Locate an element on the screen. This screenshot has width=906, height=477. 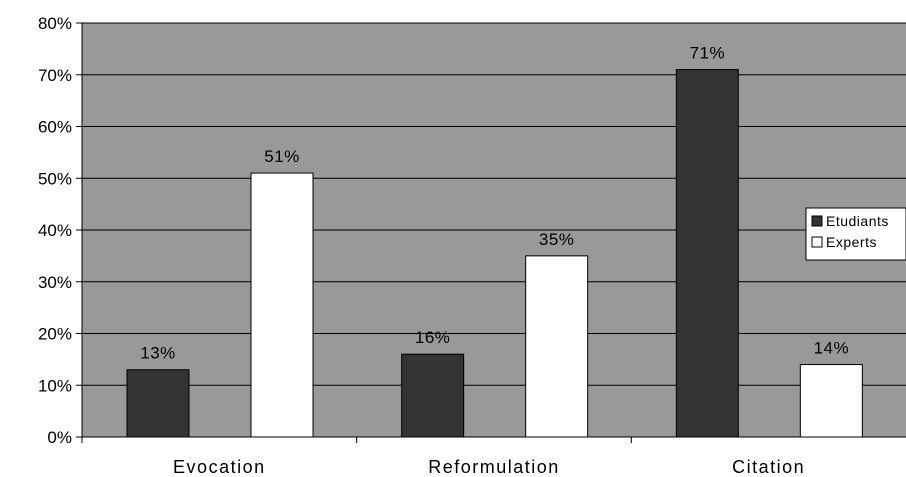
legend-label-etudiants: Etudiants is located at coordinates (857, 221).